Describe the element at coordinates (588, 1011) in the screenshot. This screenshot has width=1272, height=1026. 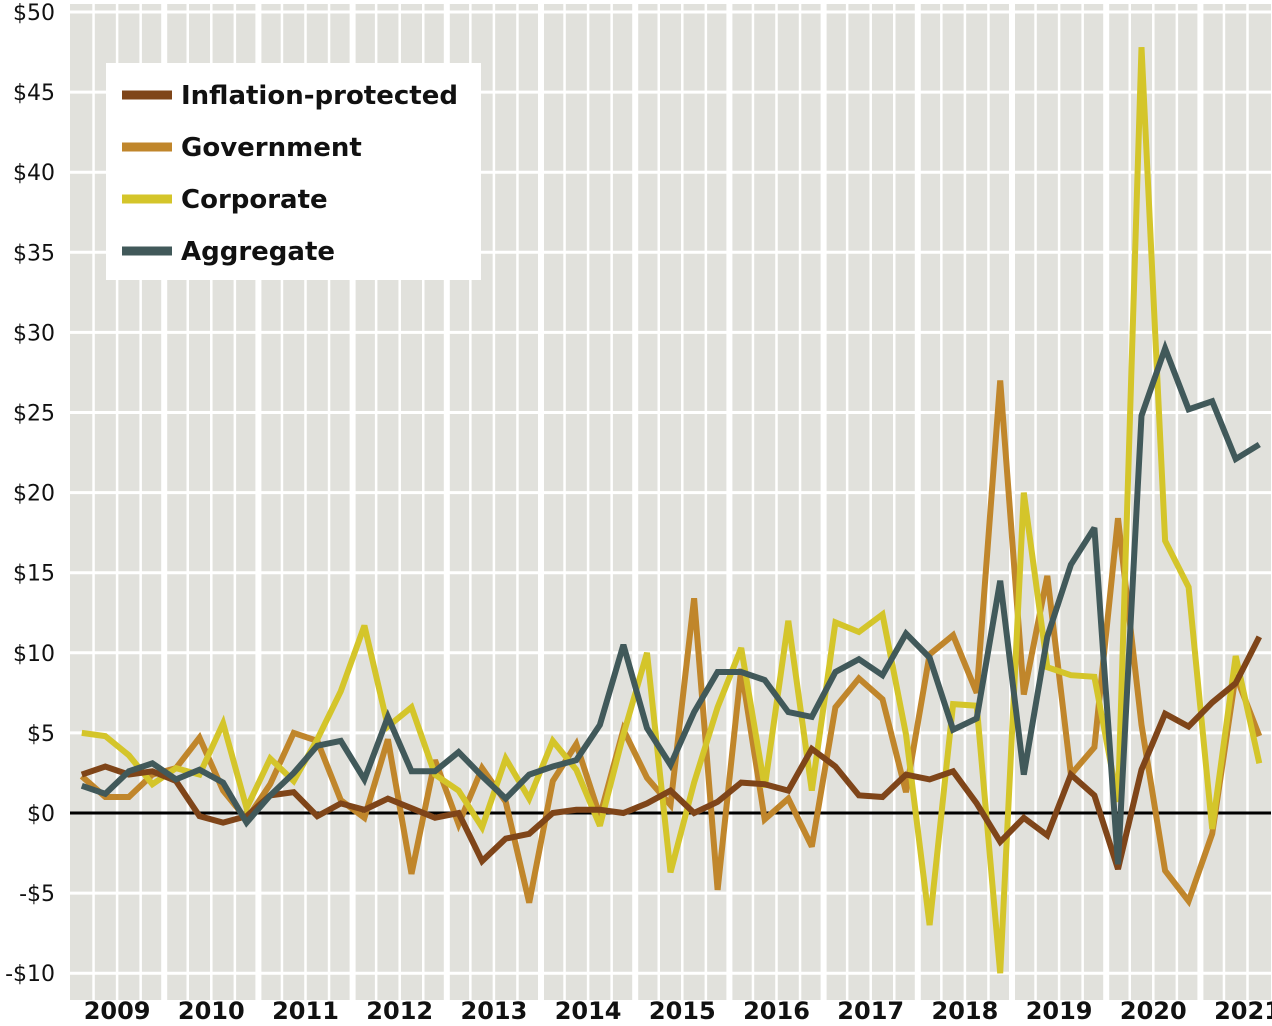
I see `x-tick-label: 2014` at that location.